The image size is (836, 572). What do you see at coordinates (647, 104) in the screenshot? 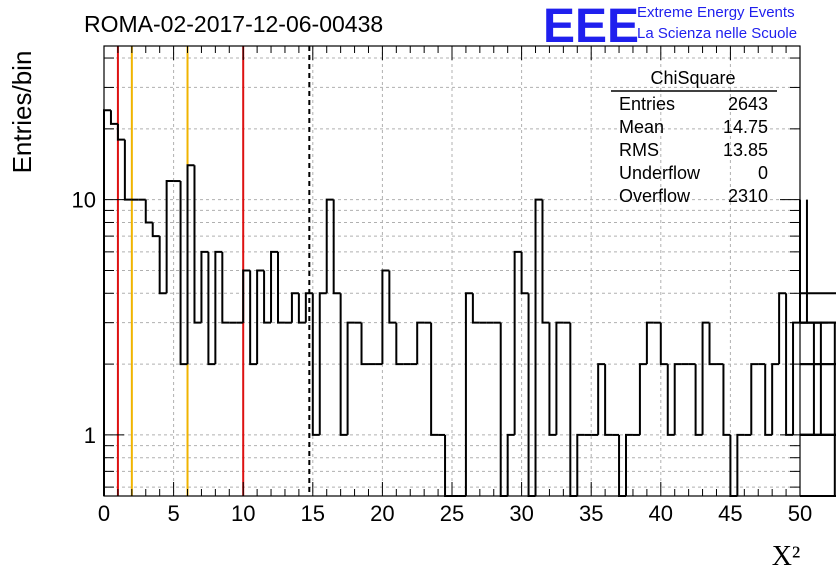
I see `stats-entries-label: Entries` at bounding box center [647, 104].